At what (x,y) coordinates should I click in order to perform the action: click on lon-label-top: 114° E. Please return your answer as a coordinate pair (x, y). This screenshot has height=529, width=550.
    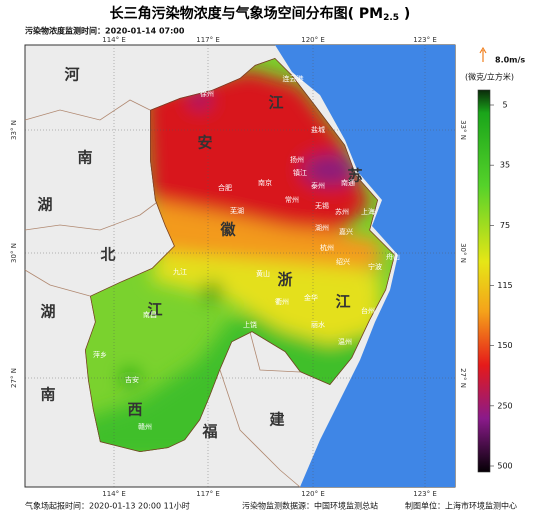
    Looking at the image, I should click on (114, 40).